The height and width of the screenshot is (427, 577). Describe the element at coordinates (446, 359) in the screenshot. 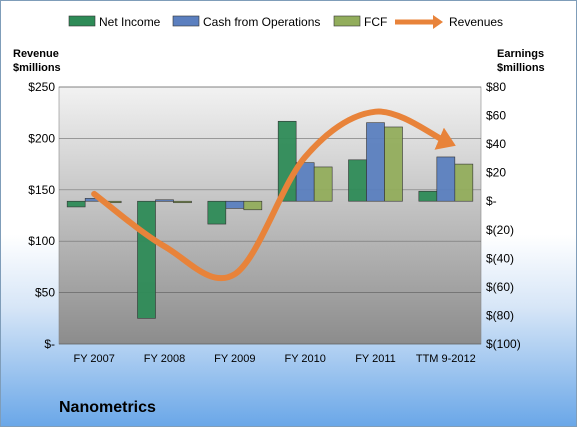

I see `category-label: TTM 9-2012` at that location.